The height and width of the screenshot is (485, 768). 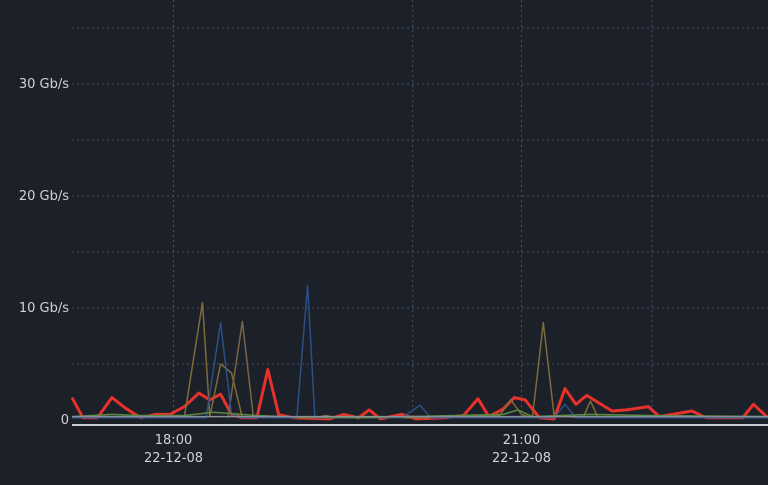 What do you see at coordinates (173, 440) in the screenshot?
I see `x-tick-time: 18:00` at bounding box center [173, 440].